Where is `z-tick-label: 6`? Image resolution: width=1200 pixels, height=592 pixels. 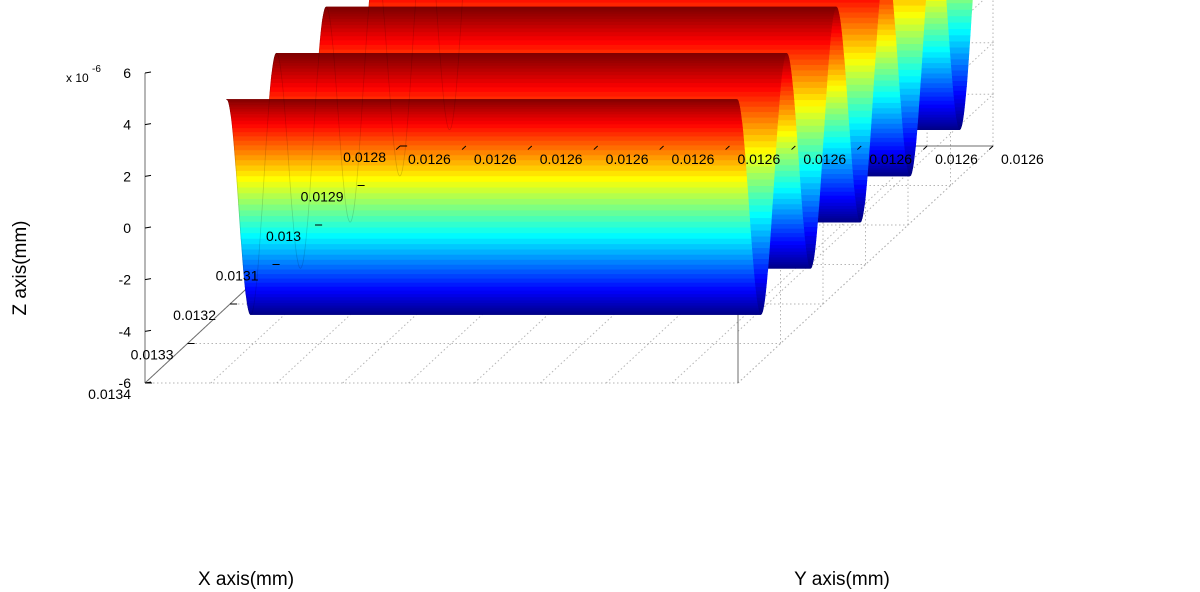 z-tick-label: 6 is located at coordinates (127, 73).